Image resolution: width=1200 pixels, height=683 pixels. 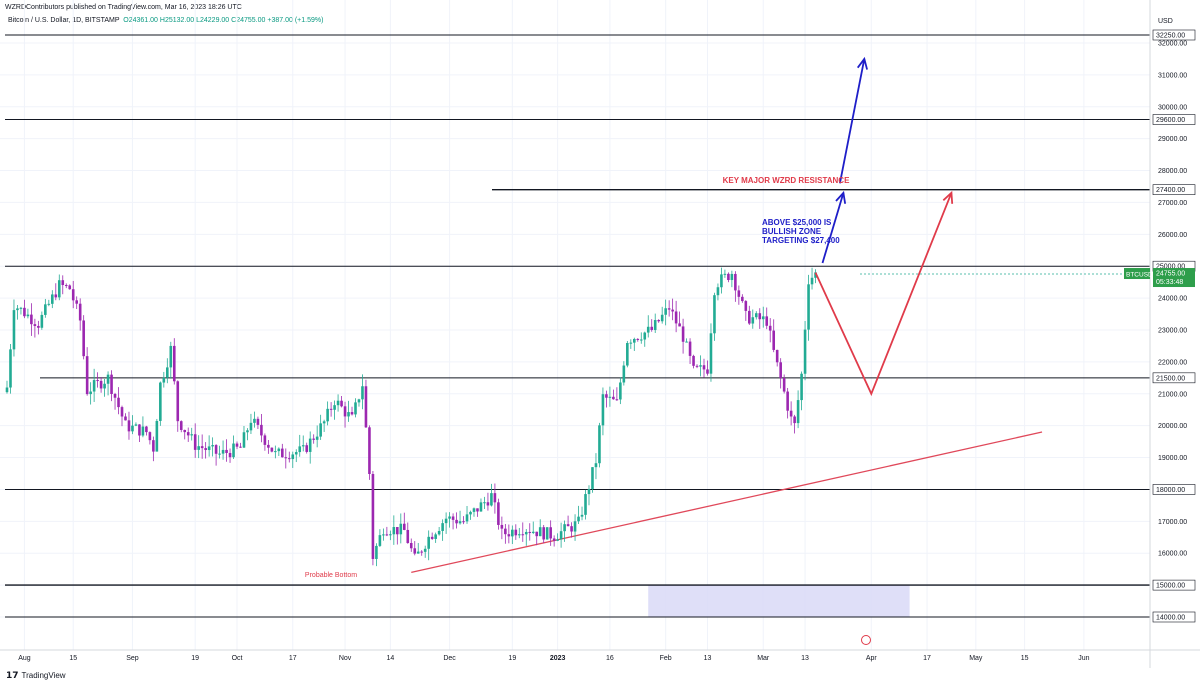 What do you see at coordinates (1172, 458) in the screenshot?
I see `price-tick-label: 19000.00` at bounding box center [1172, 458].